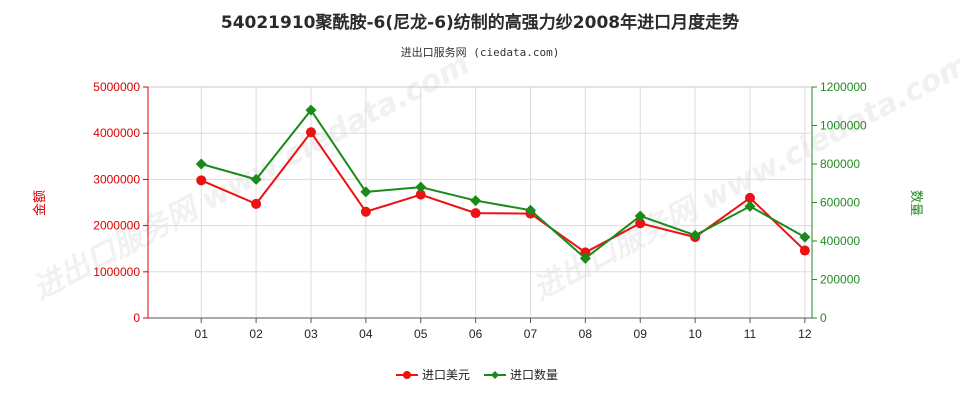 The height and width of the screenshot is (400, 960). What do you see at coordinates (116, 179) in the screenshot?
I see `left-tick-label: 3000000` at bounding box center [116, 179].